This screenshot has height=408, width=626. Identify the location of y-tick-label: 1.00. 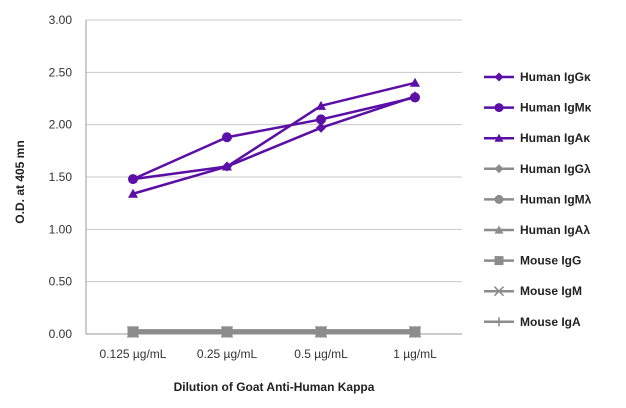
(61, 229).